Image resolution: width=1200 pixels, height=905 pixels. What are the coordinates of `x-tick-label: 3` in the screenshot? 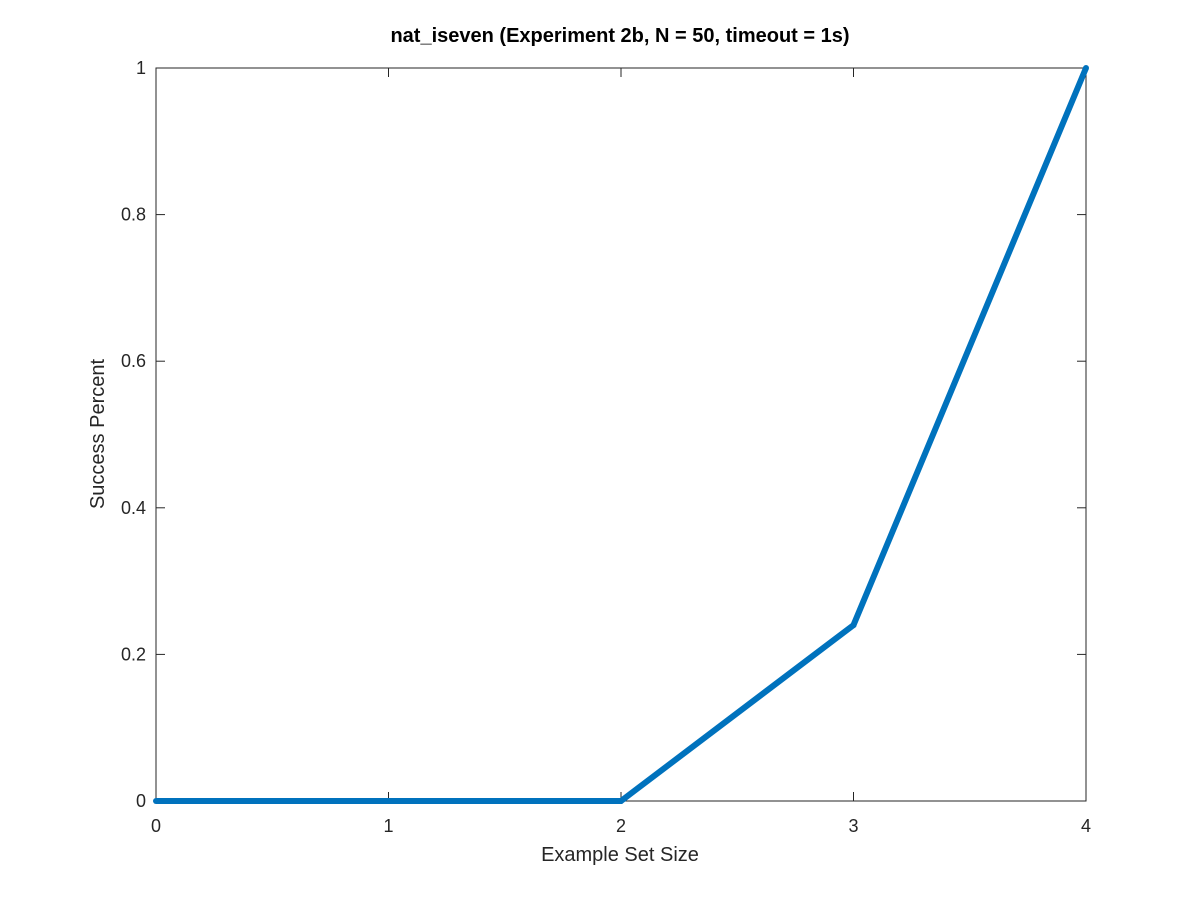 It's located at (853, 826).